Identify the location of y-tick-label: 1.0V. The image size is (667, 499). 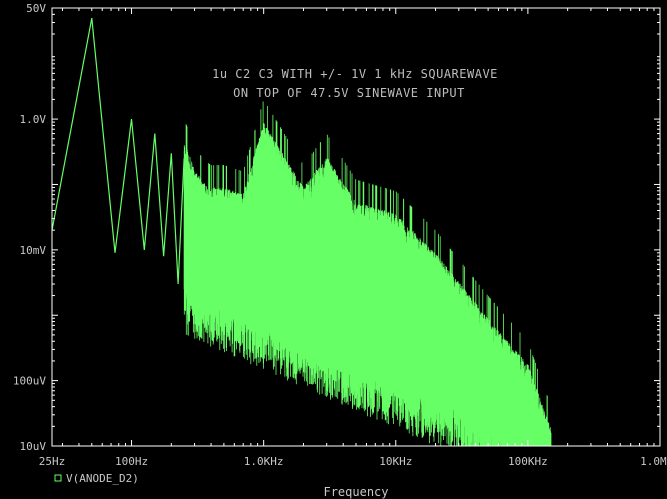
(33, 119).